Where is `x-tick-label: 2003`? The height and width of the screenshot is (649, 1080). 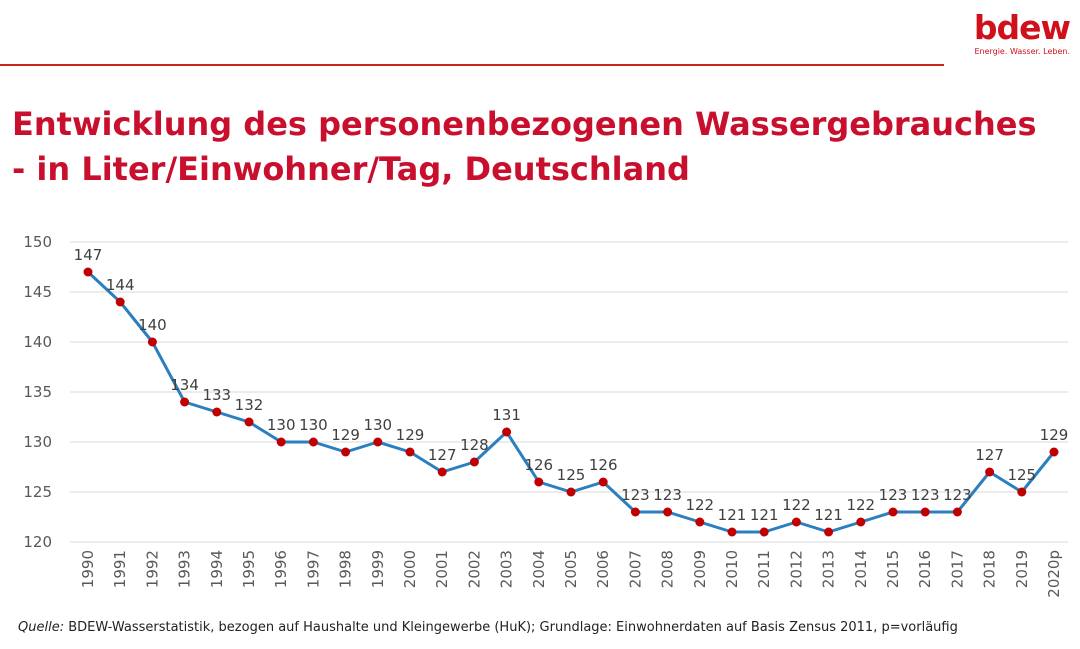 x-tick-label: 2003 is located at coordinates (507, 569).